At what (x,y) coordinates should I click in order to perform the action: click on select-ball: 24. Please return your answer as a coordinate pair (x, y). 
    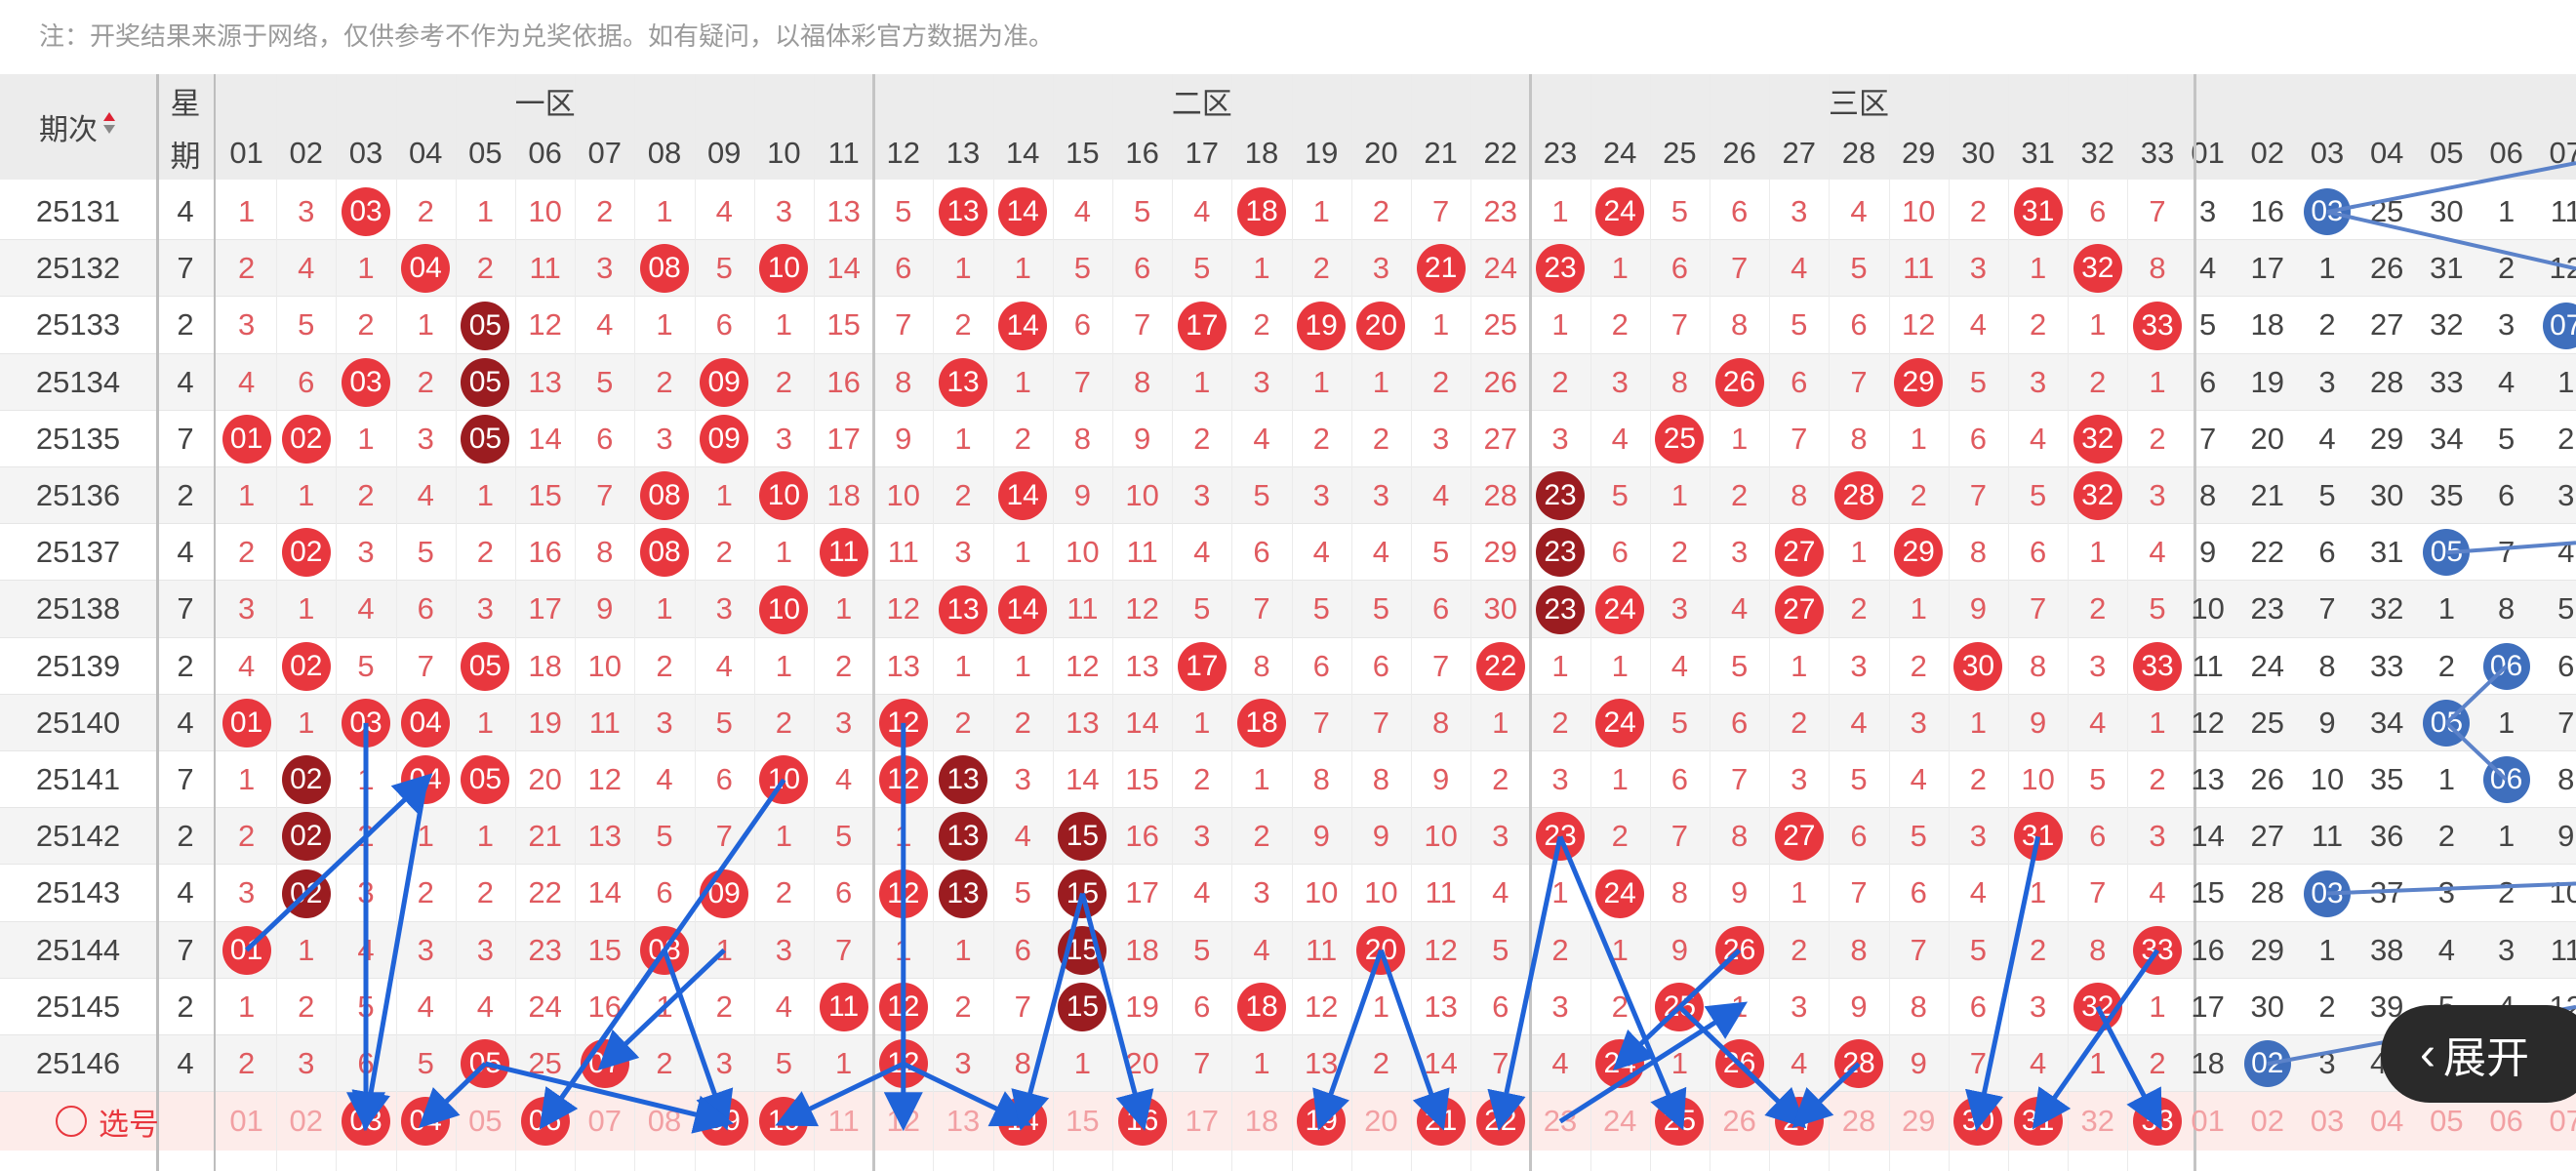
    Looking at the image, I should click on (1619, 1121).